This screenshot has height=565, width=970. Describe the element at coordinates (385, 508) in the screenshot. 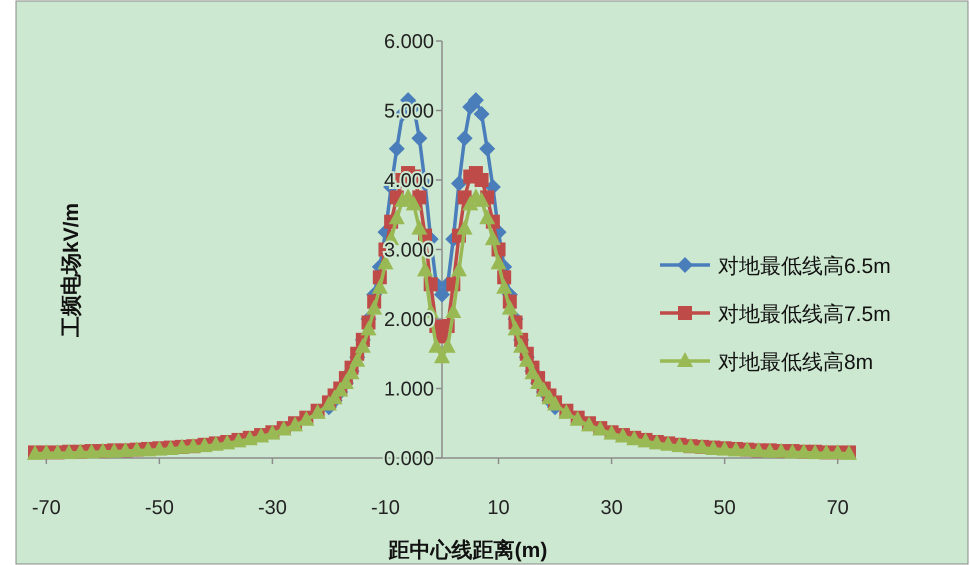

I see `x-tick-label: -10` at that location.